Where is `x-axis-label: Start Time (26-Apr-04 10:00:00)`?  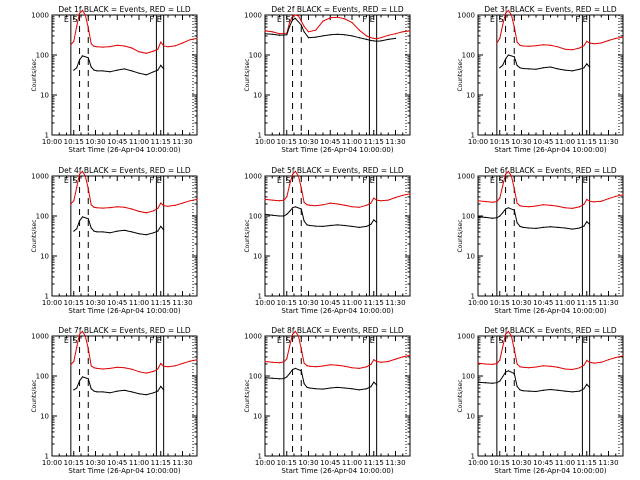
x-axis-label: Start Time (26-Apr-04 10:00:00) is located at coordinates (337, 471).